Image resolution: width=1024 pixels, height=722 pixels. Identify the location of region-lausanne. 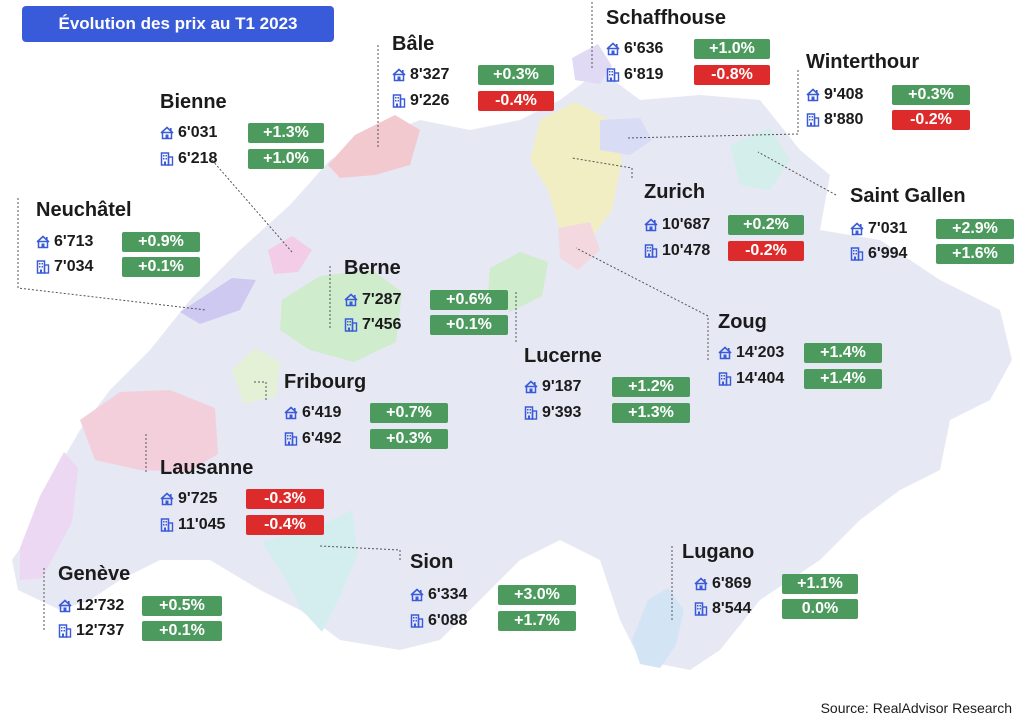
(149, 431).